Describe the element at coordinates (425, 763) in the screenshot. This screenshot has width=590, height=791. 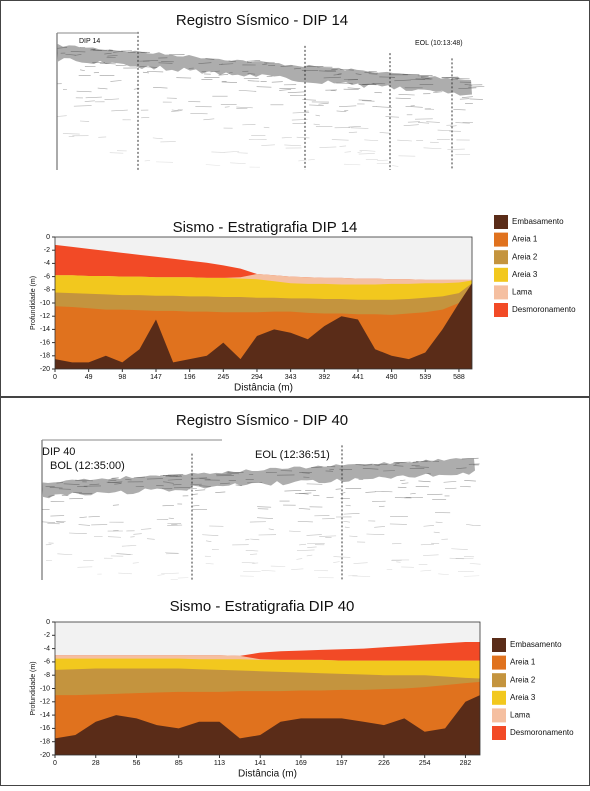
I see `x-tick-label: 254` at that location.